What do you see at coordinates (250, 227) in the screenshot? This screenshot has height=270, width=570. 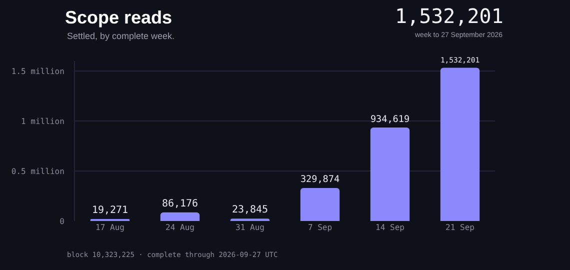 I see `x-tick-label: 31 Aug` at bounding box center [250, 227].